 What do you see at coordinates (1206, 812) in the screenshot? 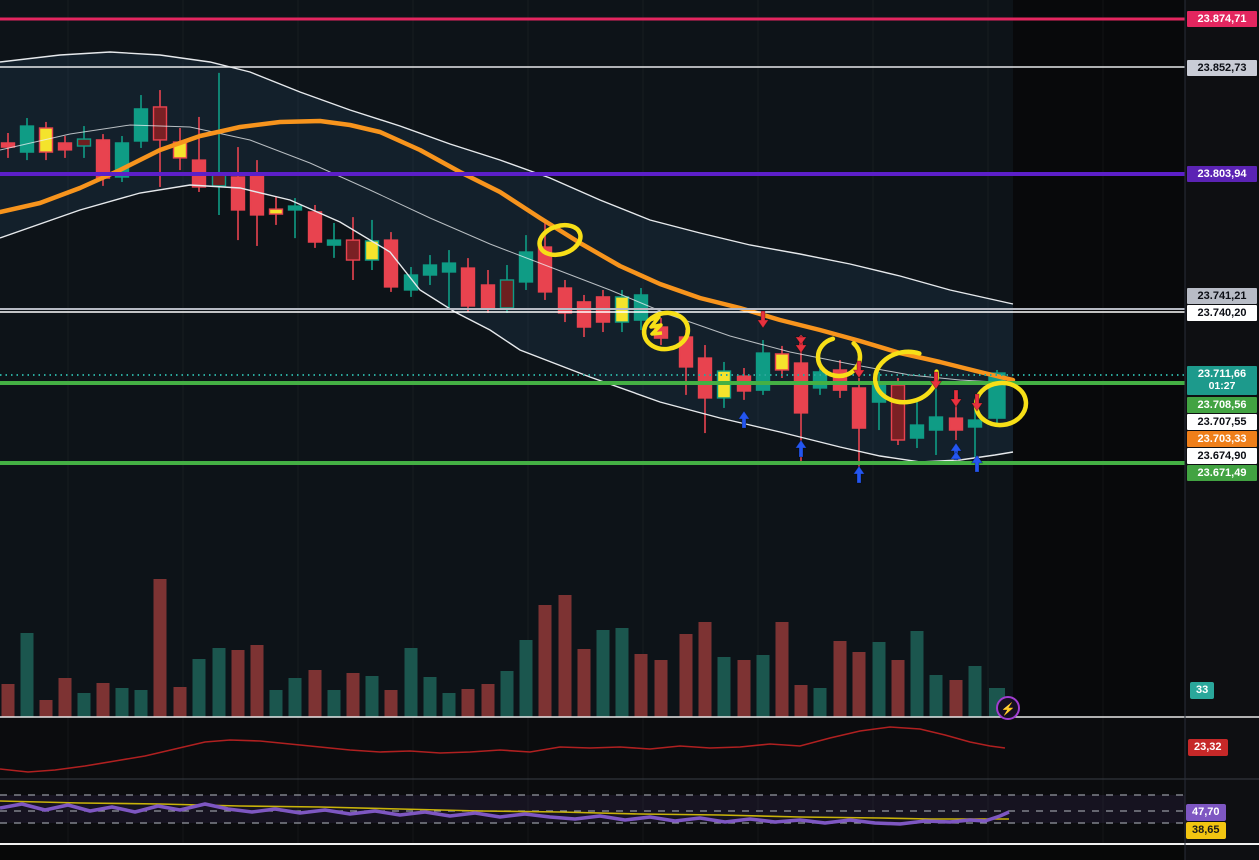
I see `rsi-value-label: 47,70` at bounding box center [1206, 812].